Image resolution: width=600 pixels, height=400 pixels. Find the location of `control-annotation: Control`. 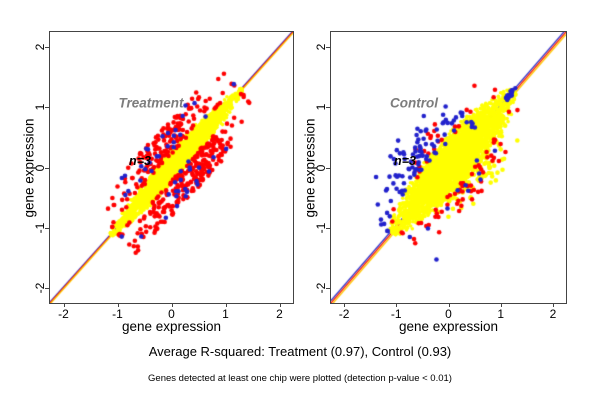

control-annotation: Control is located at coordinates (414, 103).